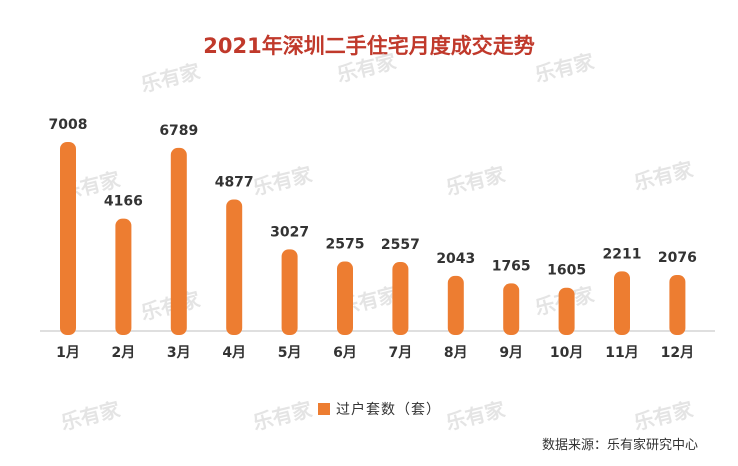 The height and width of the screenshot is (466, 738). Describe the element at coordinates (345, 353) in the screenshot. I see `x-tick-label: 6月` at that location.